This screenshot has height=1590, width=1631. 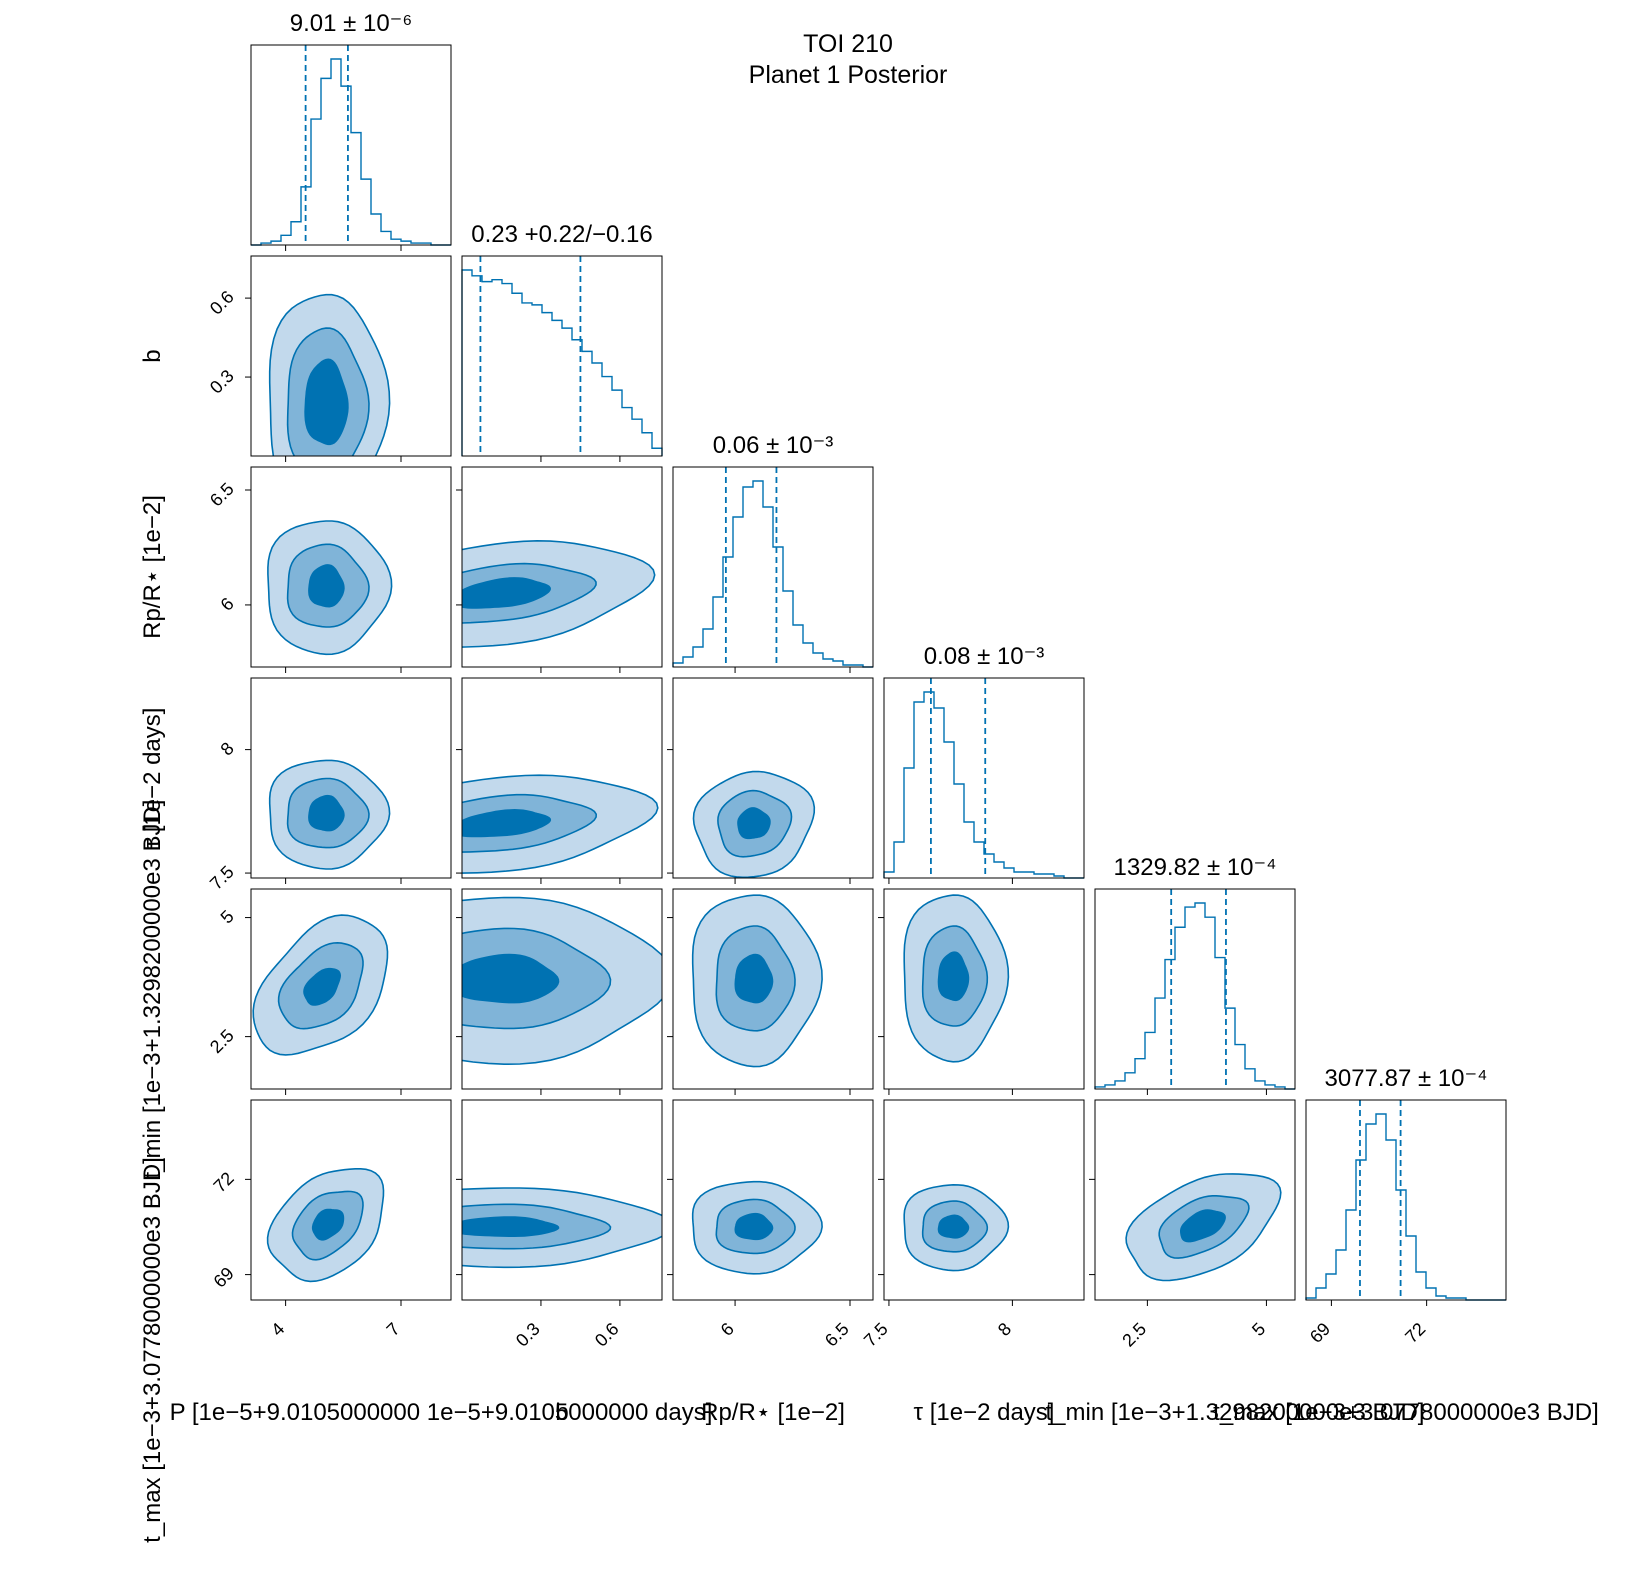 I want to click on x-tick-label-tmax: 72, so click(x=1415, y=1333).